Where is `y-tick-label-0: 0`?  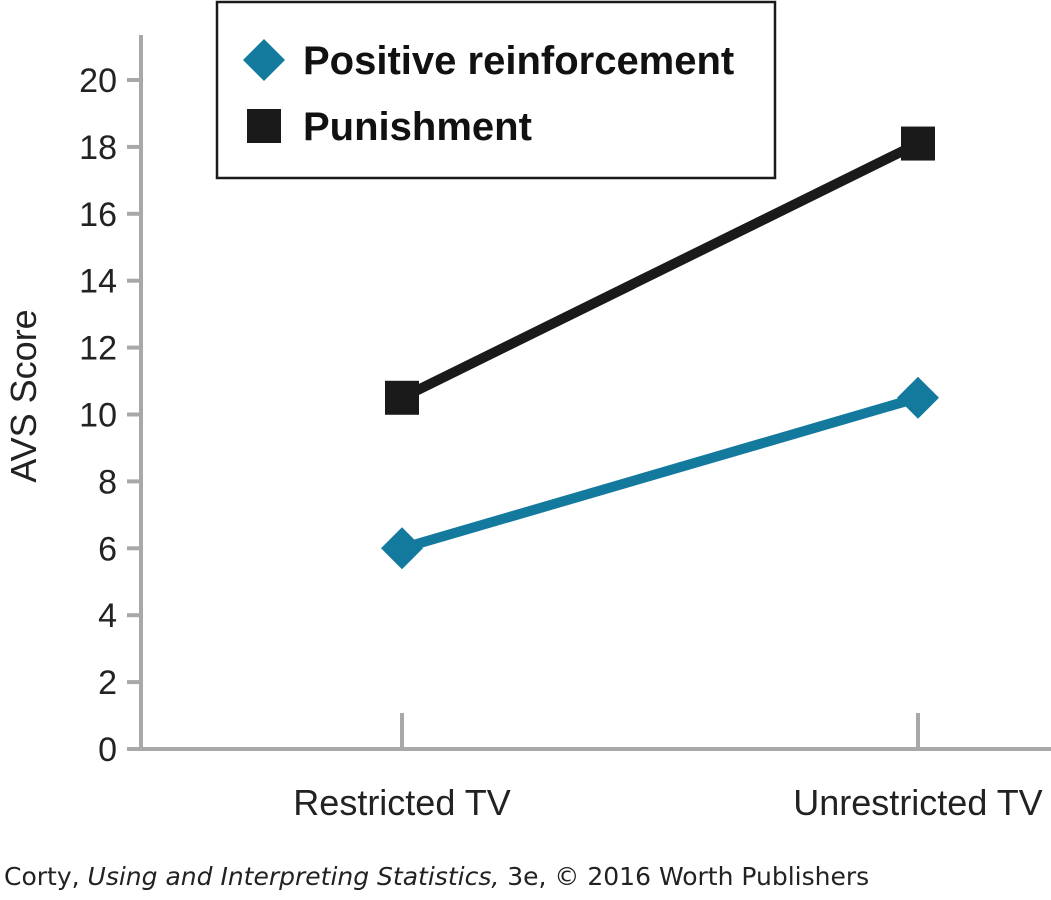
y-tick-label-0: 0 is located at coordinates (107, 750).